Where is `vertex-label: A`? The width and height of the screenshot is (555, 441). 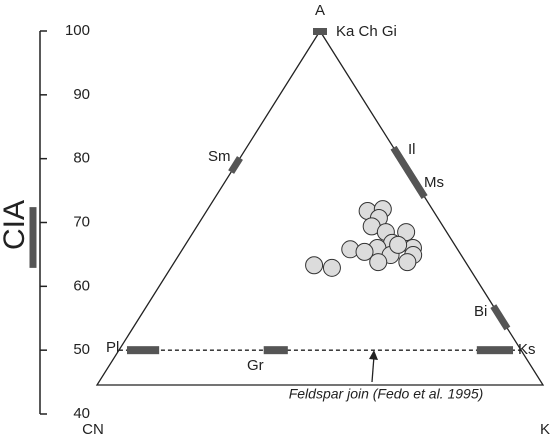 vertex-label: A is located at coordinates (320, 10).